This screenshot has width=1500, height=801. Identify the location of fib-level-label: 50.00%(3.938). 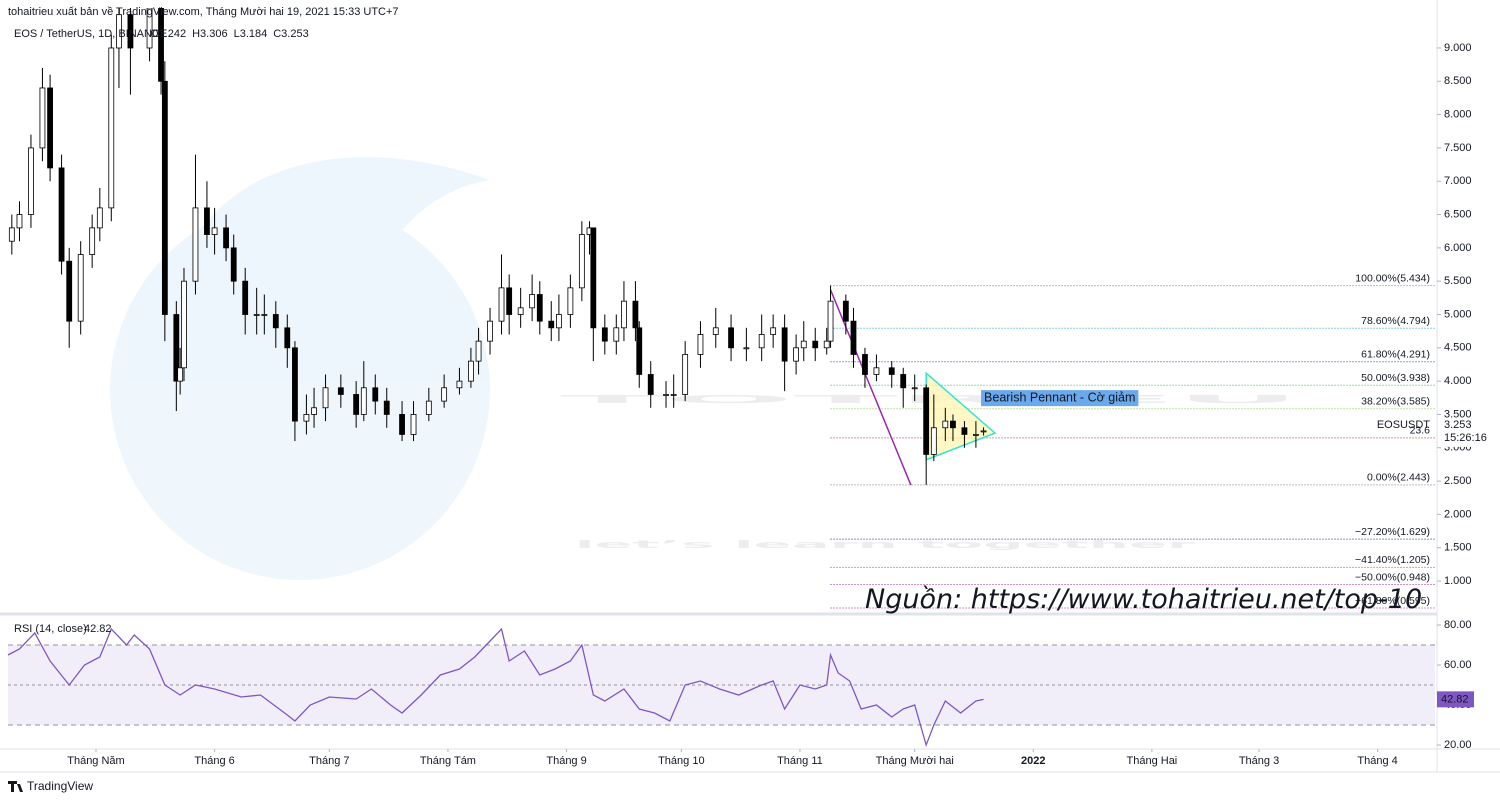
(1395, 378).